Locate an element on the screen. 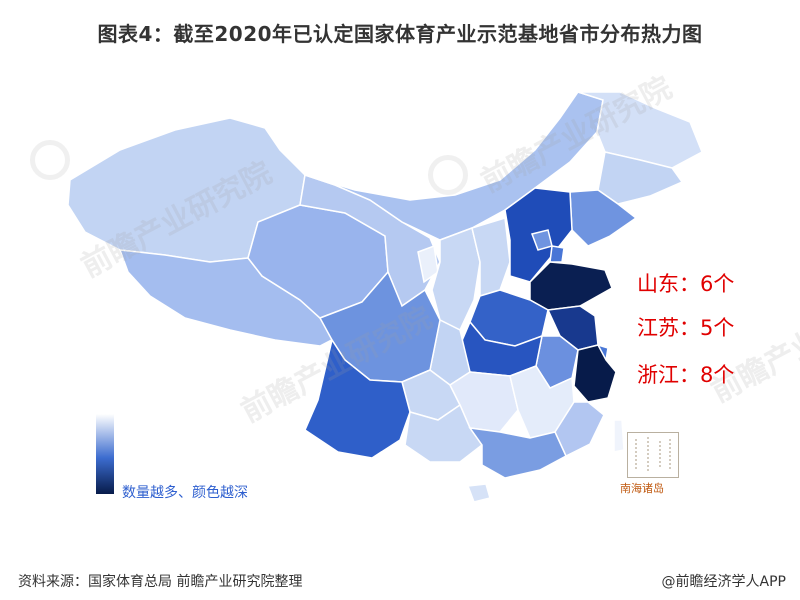 The height and width of the screenshot is (600, 800). inset-islands-icon is located at coordinates (653, 455).